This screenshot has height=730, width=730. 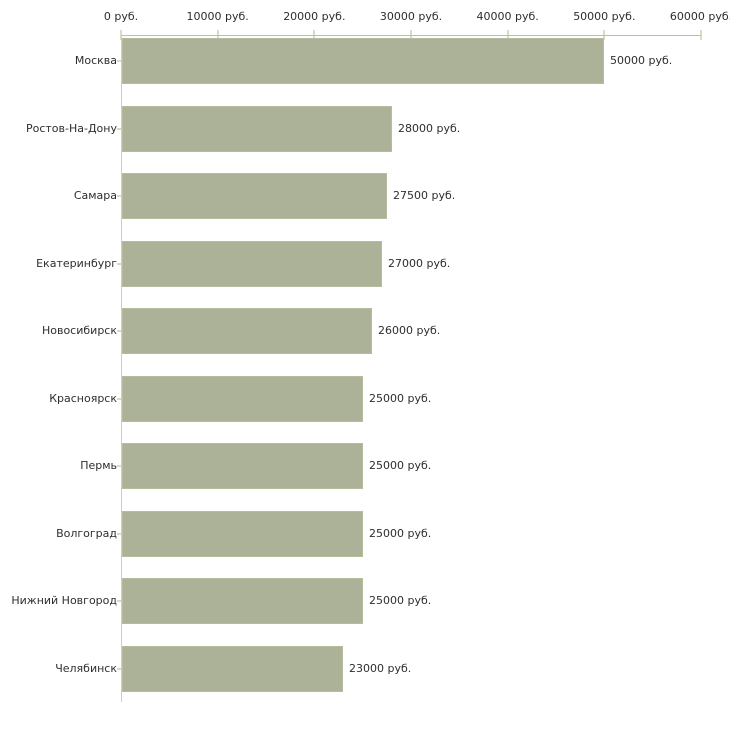 What do you see at coordinates (699, 16) in the screenshot?
I see `x-axis-tick-label: 60000 руб.` at bounding box center [699, 16].